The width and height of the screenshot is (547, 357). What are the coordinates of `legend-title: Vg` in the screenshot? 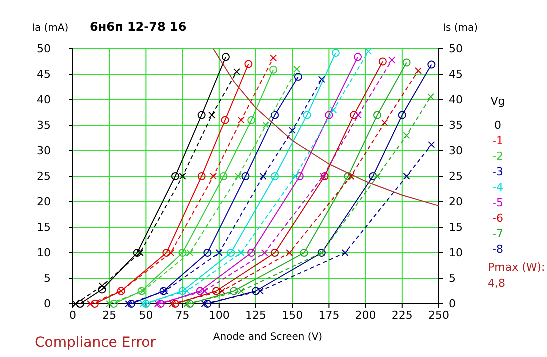 It's located at (498, 101).